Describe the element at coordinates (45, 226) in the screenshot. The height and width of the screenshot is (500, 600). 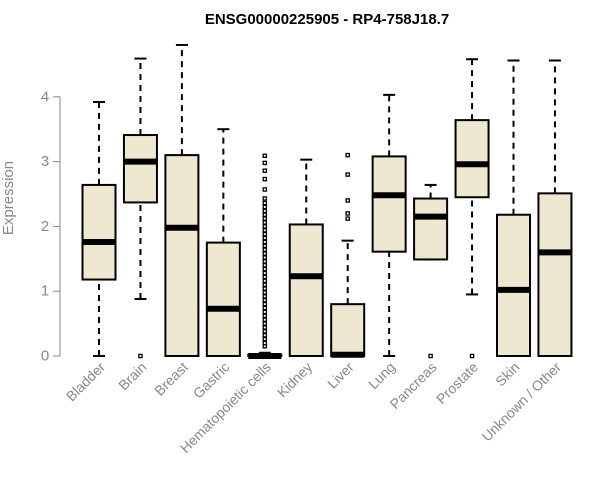
I see `y-tick-label: 2` at that location.